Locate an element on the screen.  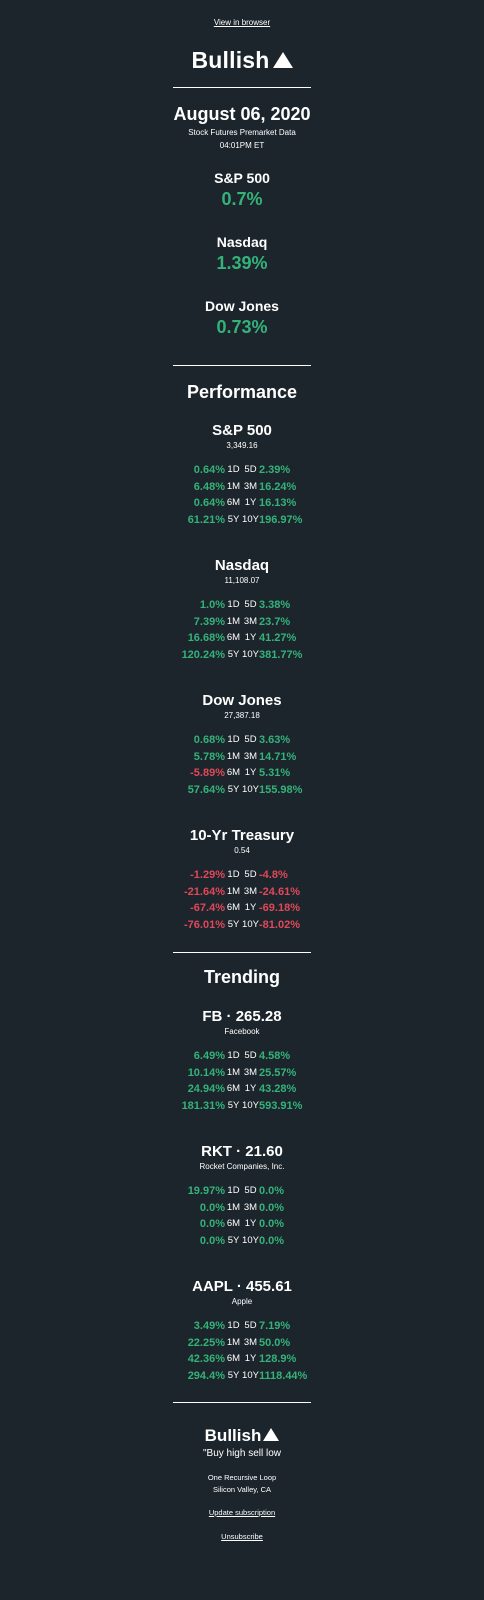
left-change: 0.0% is located at coordinates (212, 1240).